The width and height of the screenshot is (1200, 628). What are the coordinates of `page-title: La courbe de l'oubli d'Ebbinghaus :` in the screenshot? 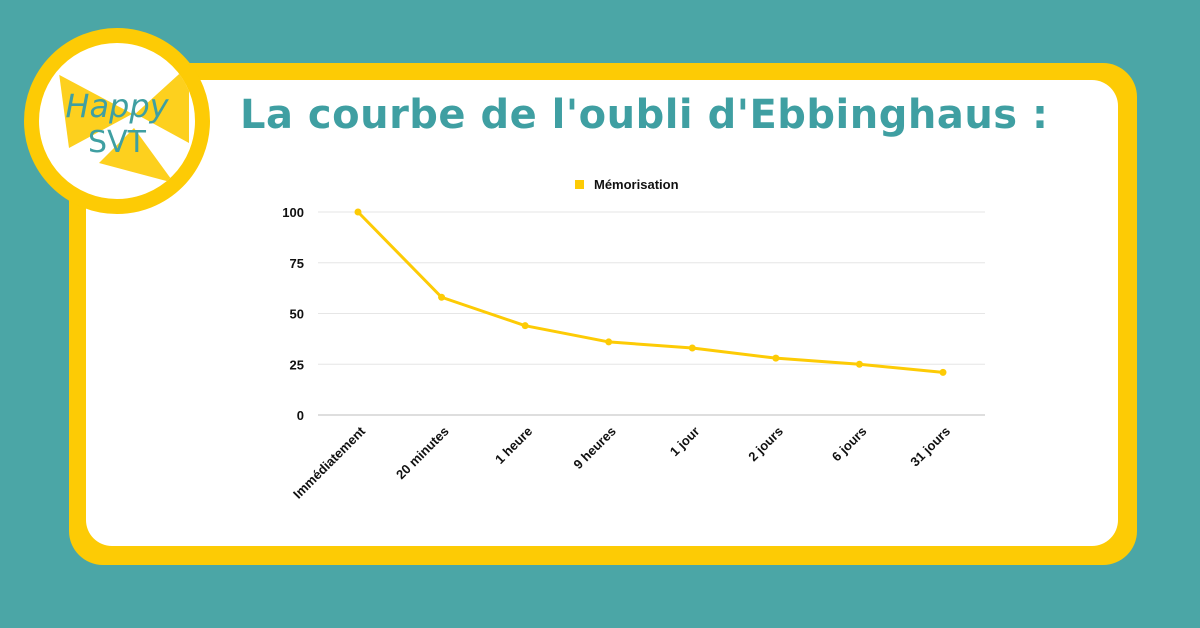 It's located at (644, 115).